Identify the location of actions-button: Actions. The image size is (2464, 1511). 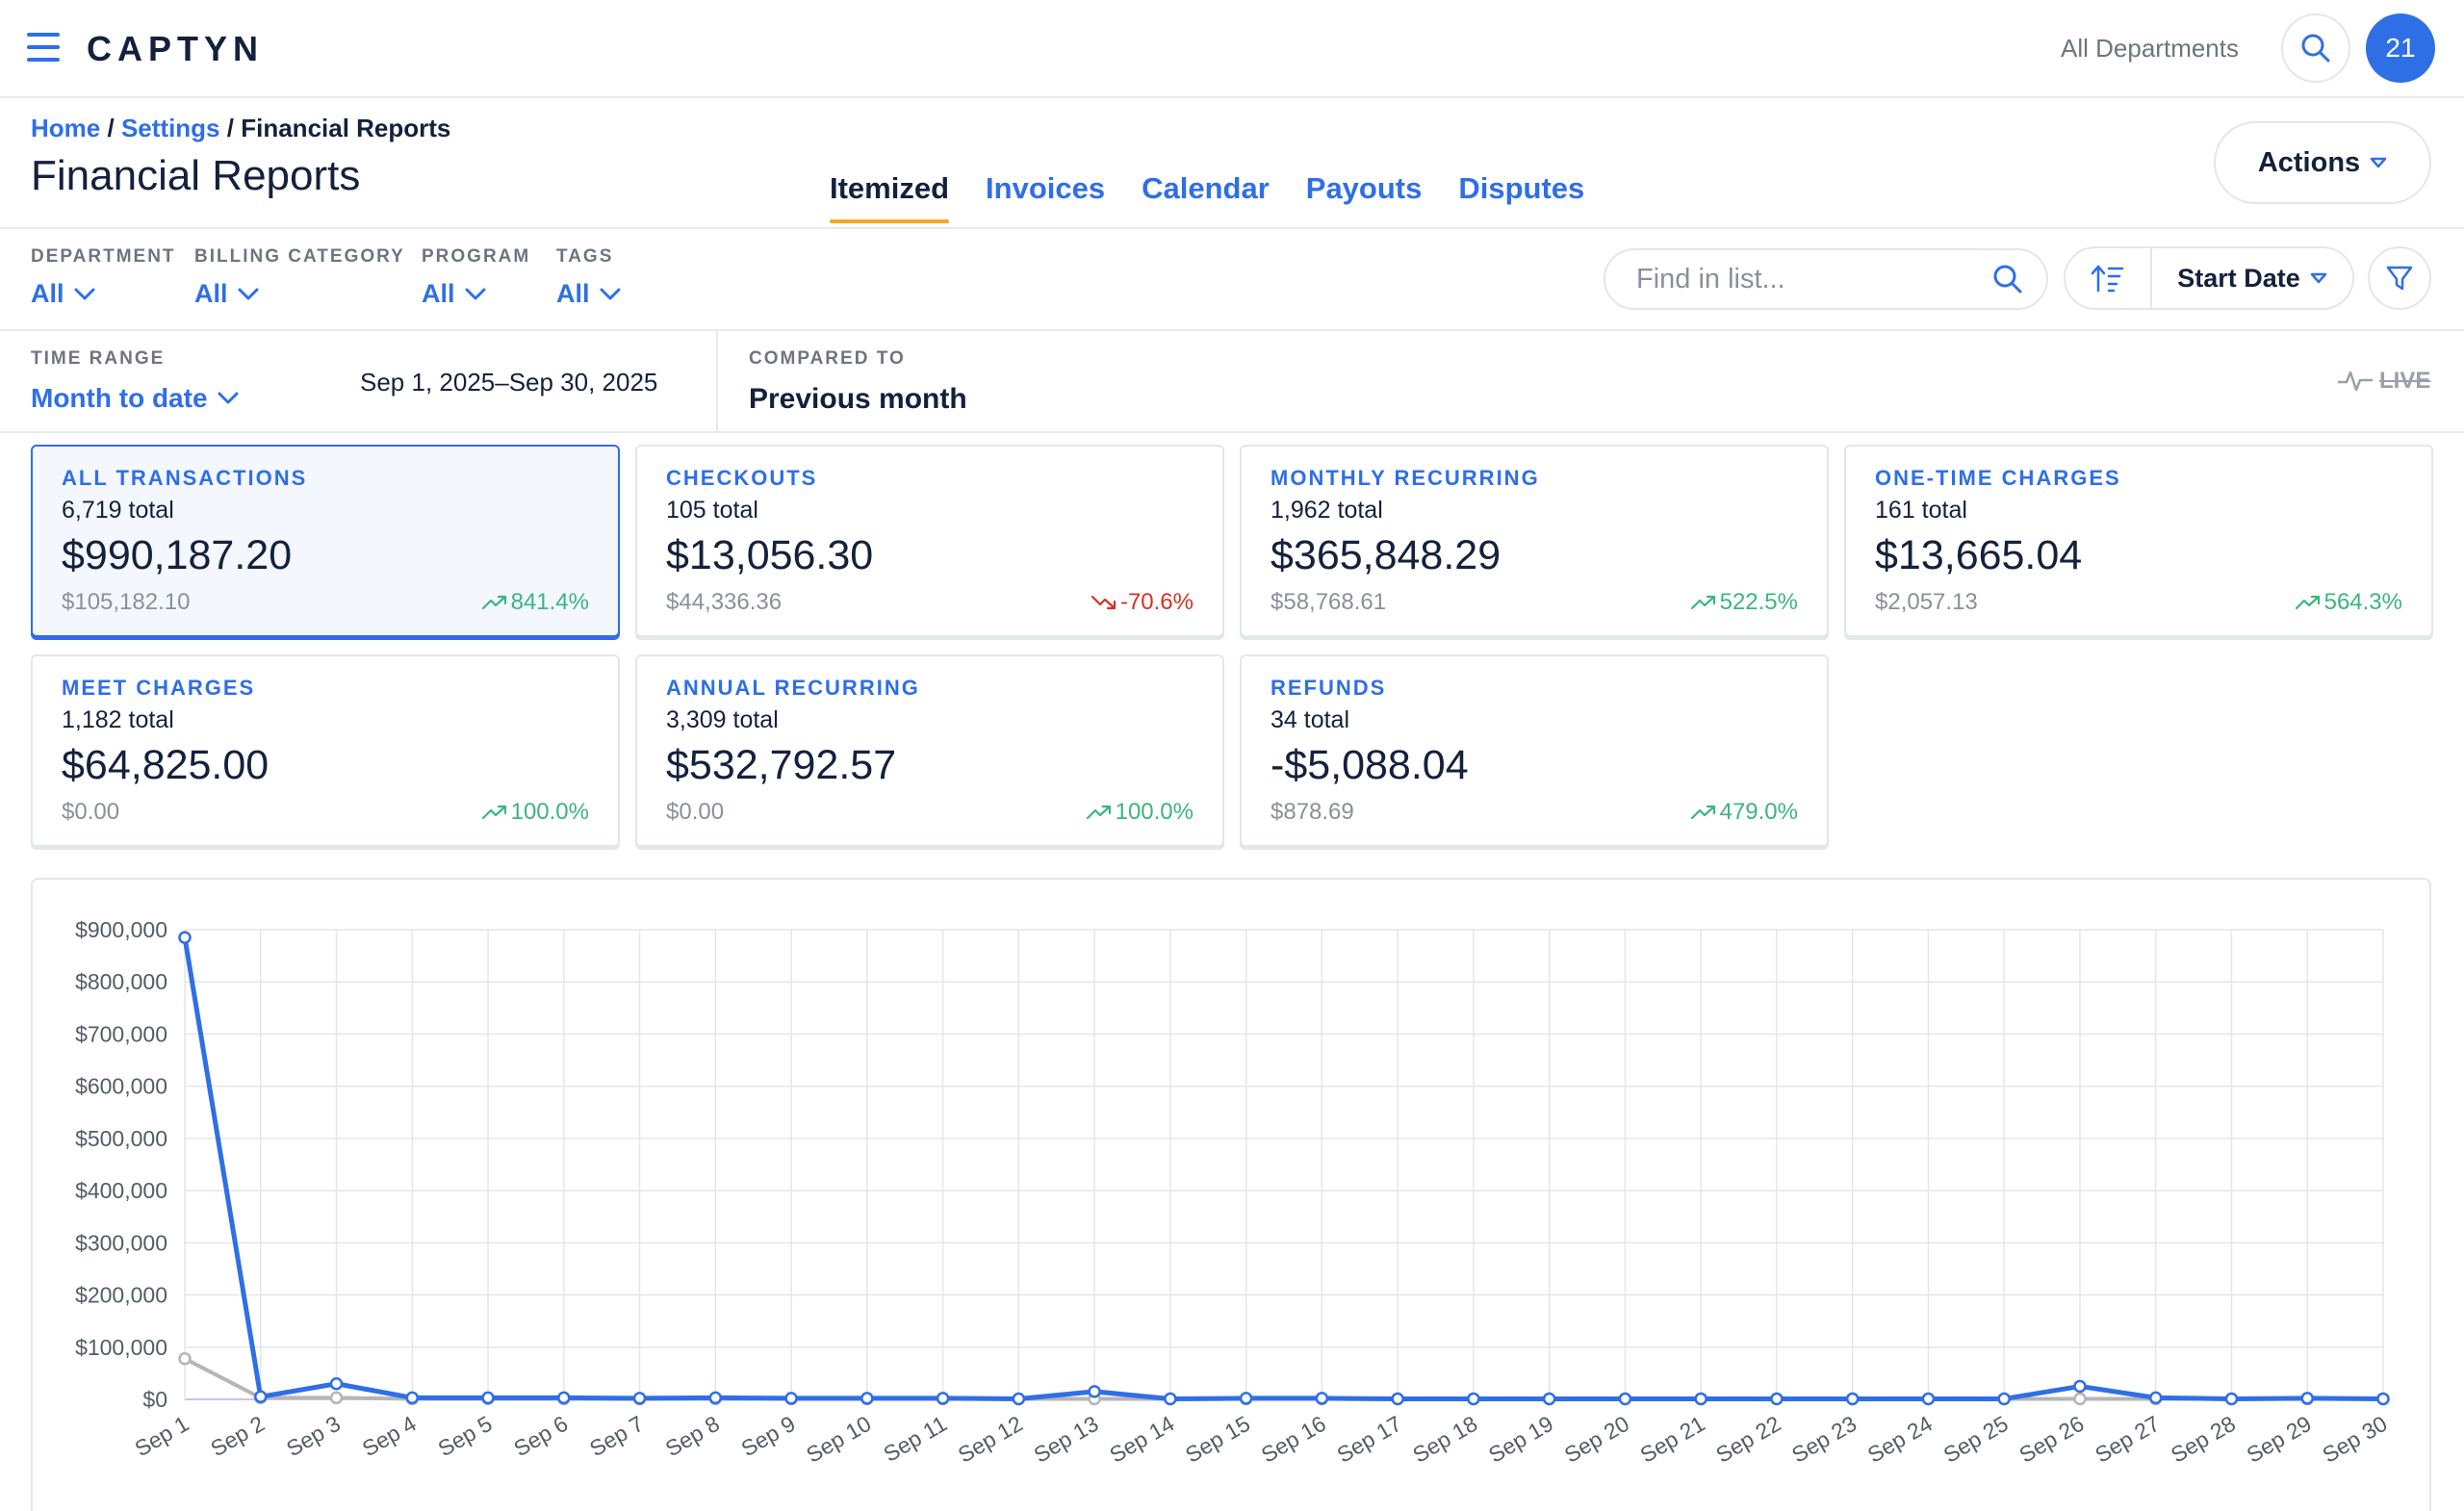
(2322, 162).